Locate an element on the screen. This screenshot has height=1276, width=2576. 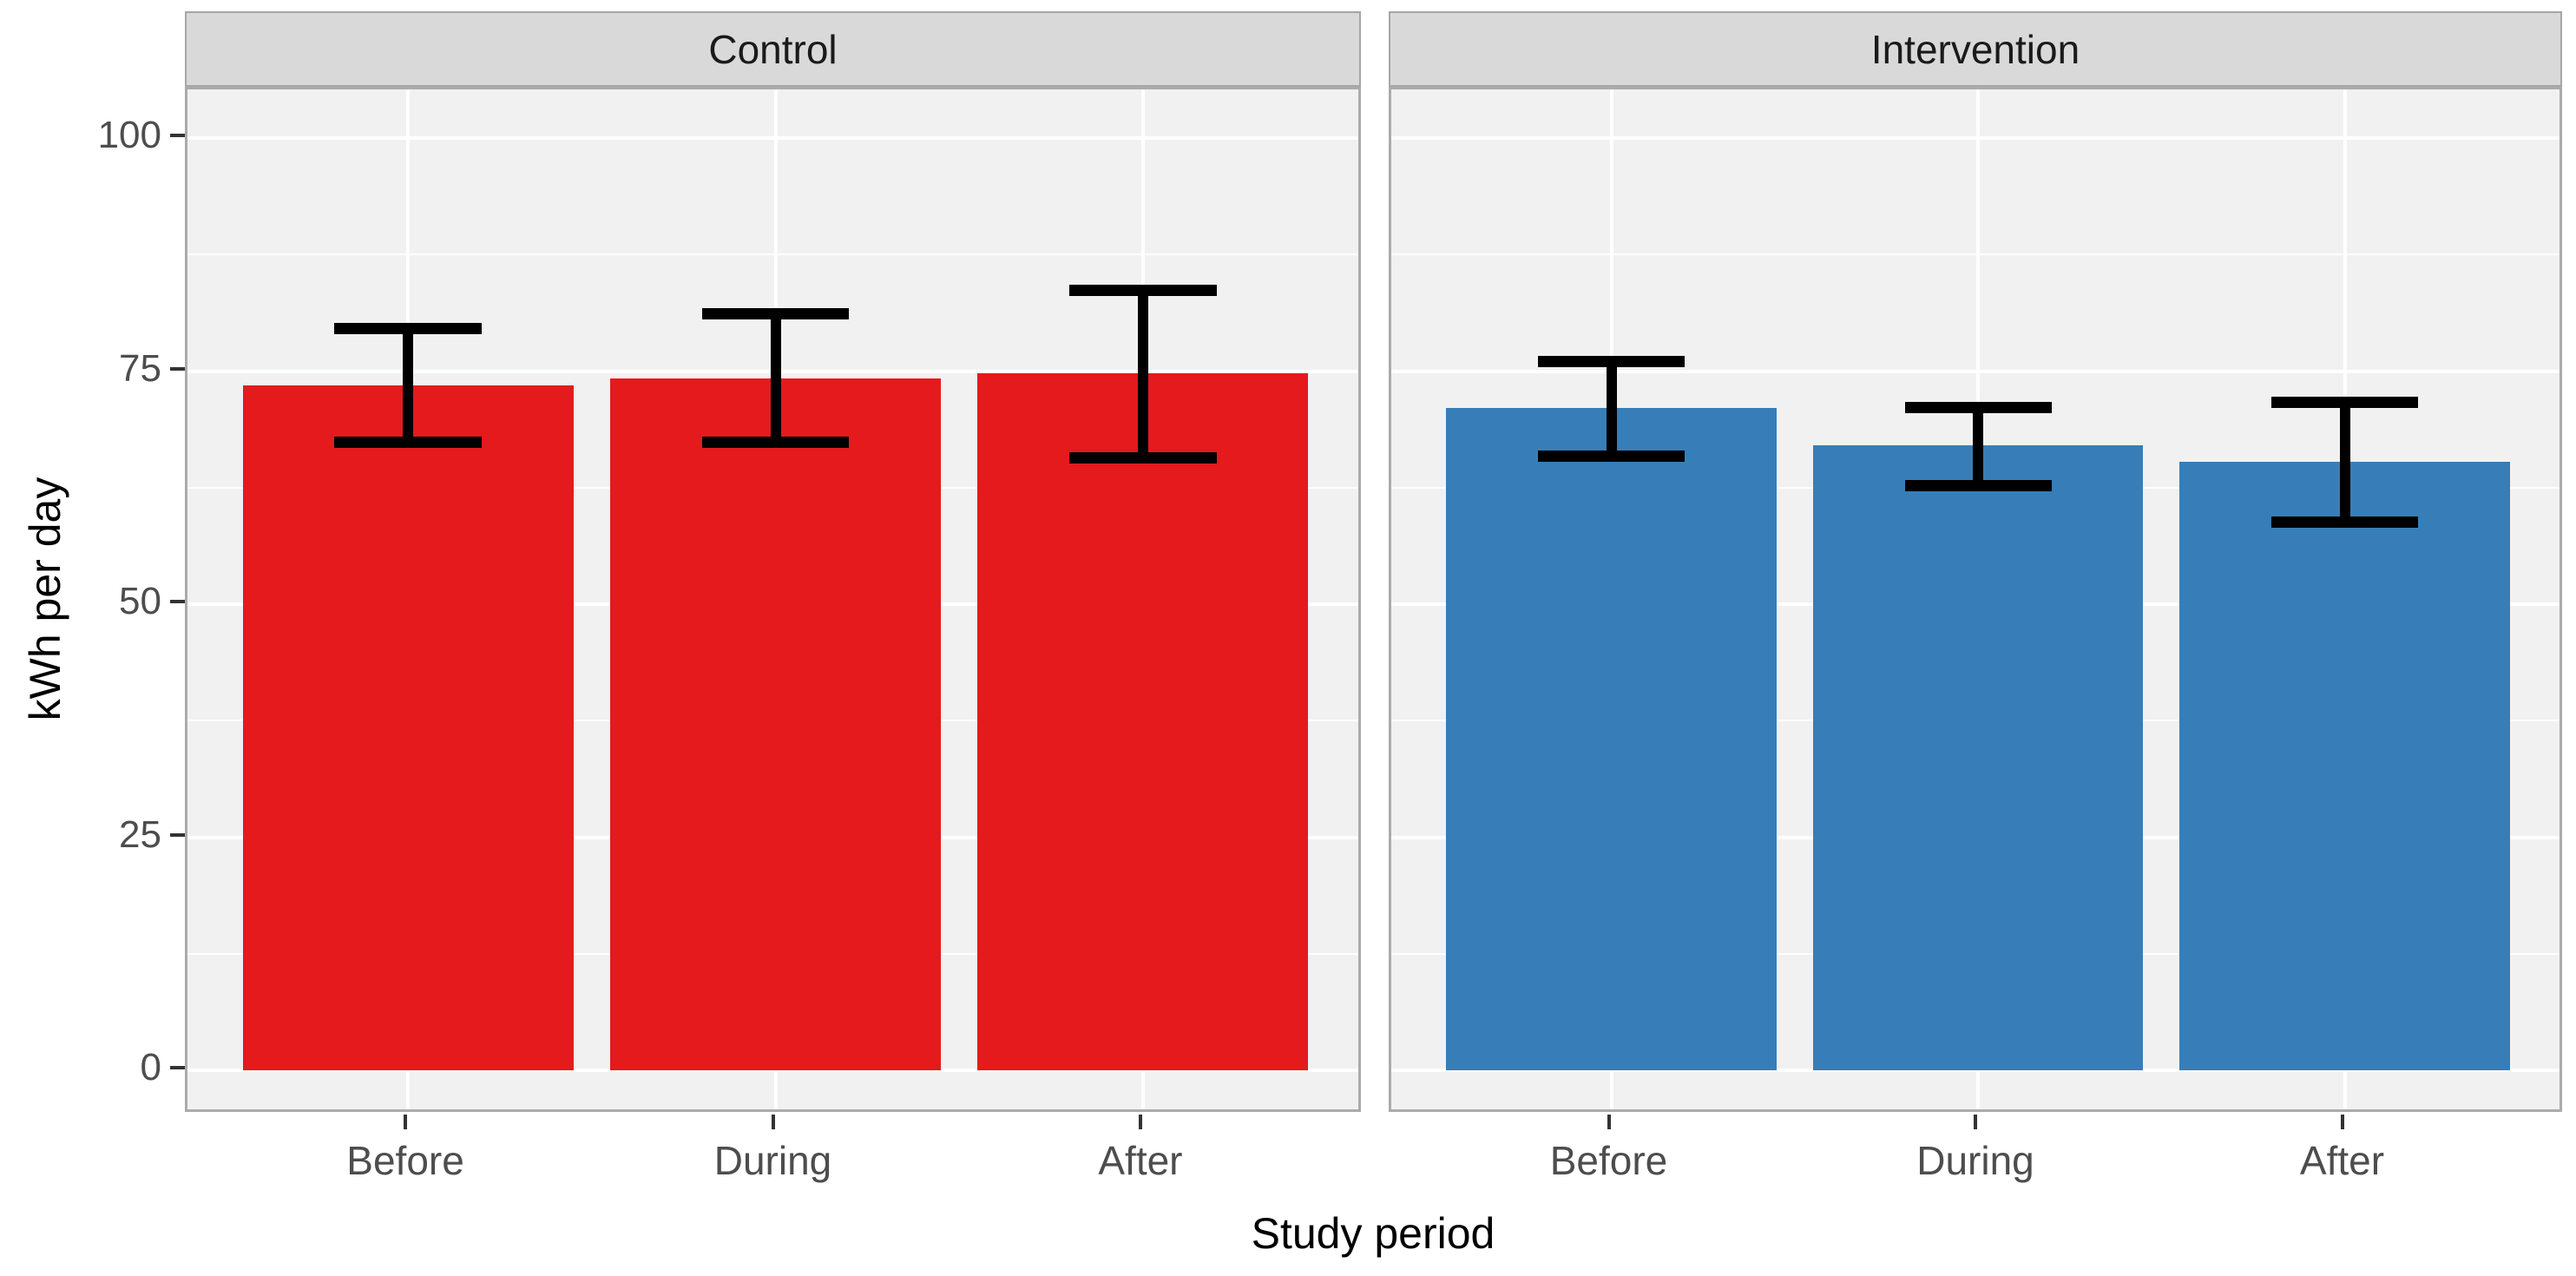
facet-strip-label: Intervention is located at coordinates (1975, 49).